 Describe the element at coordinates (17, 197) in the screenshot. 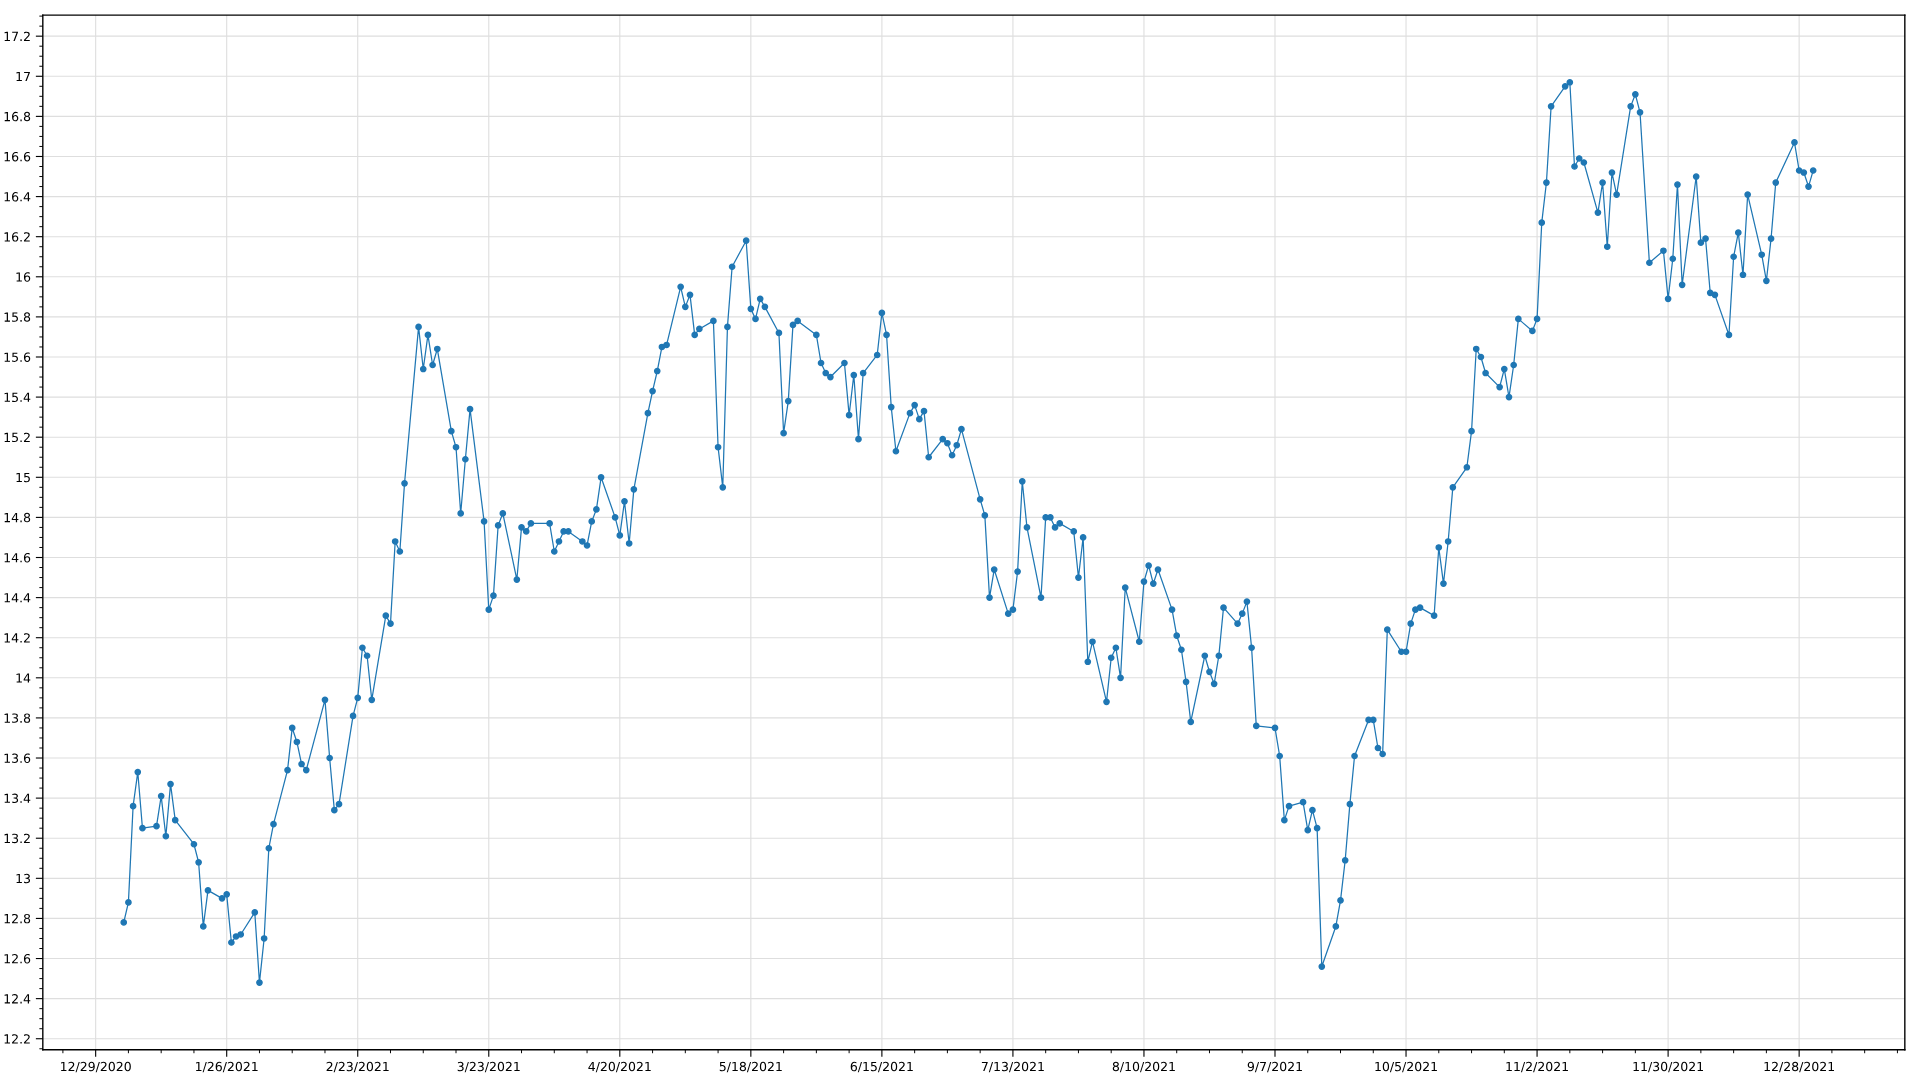

I see `y-tick-label: 16.4` at that location.